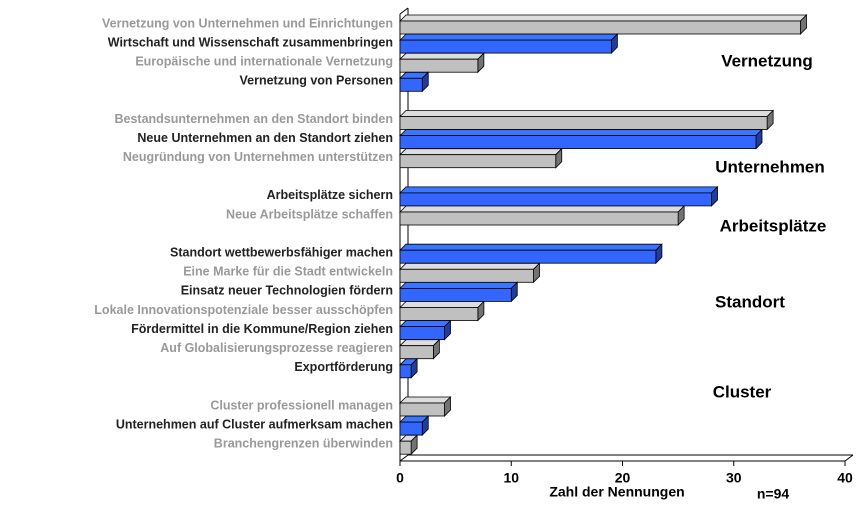  I want to click on y-tick-label: Standort wettbewerbsfähiger machen, so click(281, 252).